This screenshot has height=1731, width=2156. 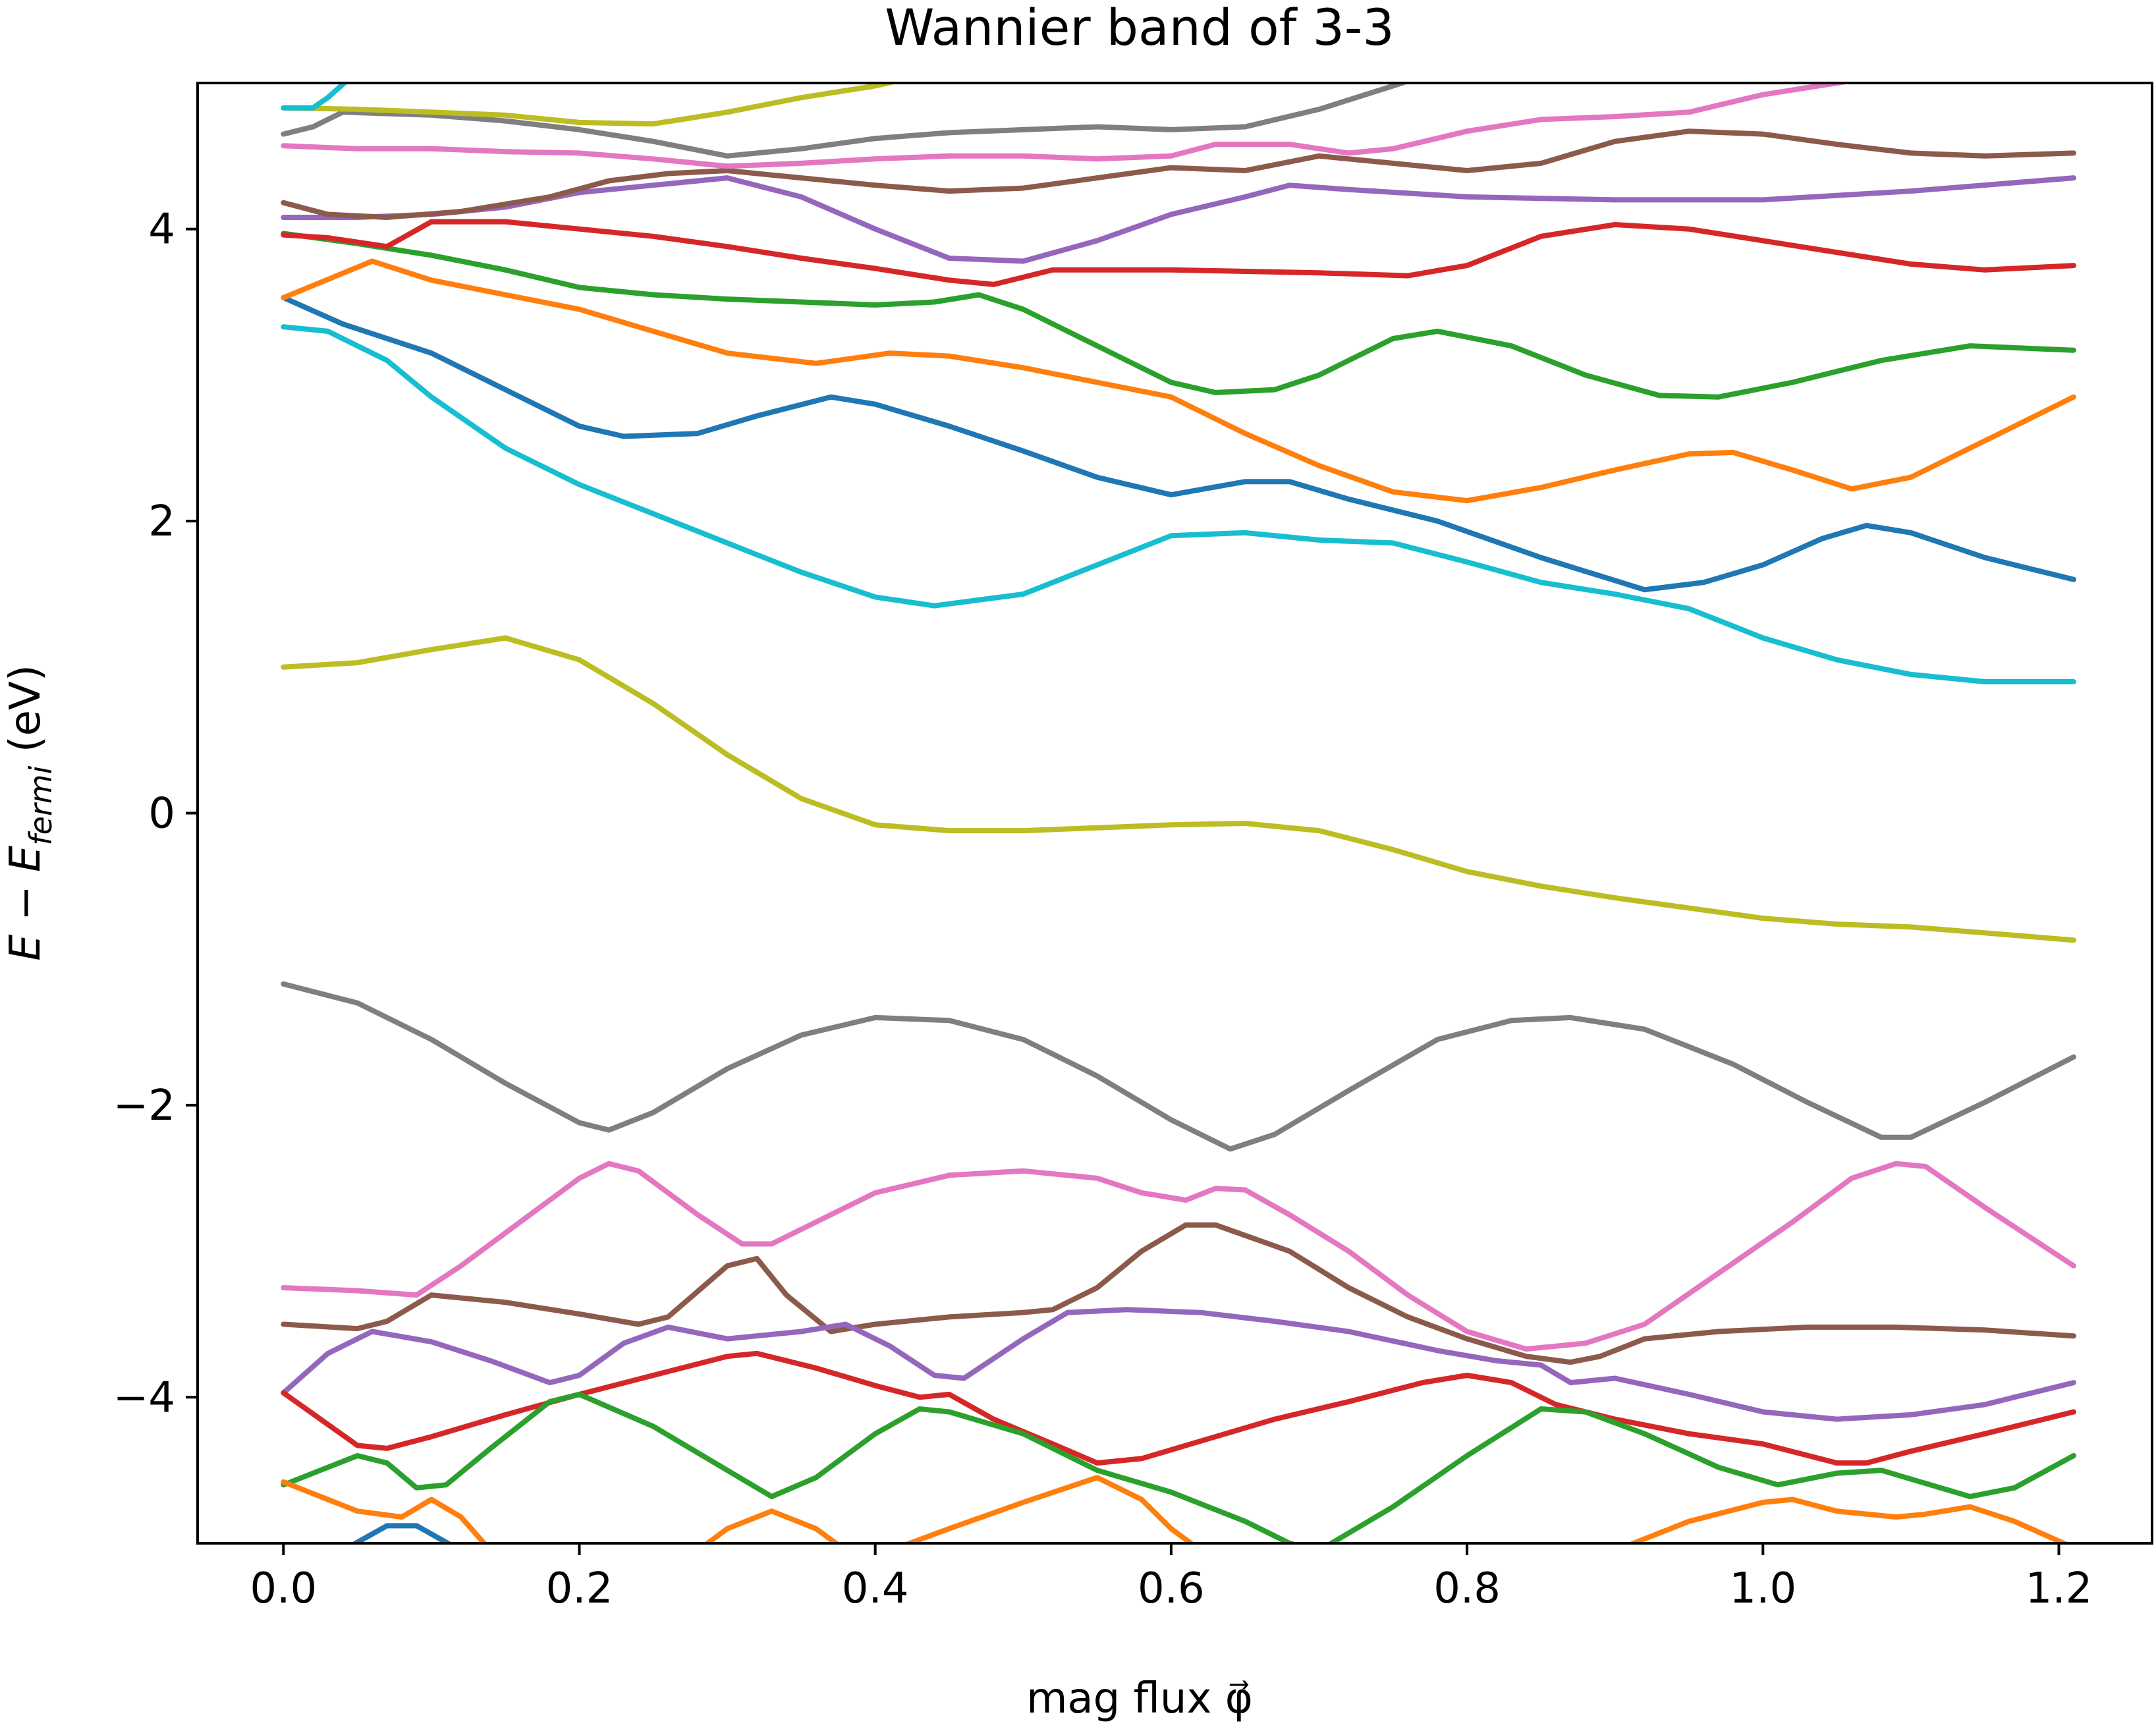 I want to click on y-tick-label: 4, so click(x=161, y=230).